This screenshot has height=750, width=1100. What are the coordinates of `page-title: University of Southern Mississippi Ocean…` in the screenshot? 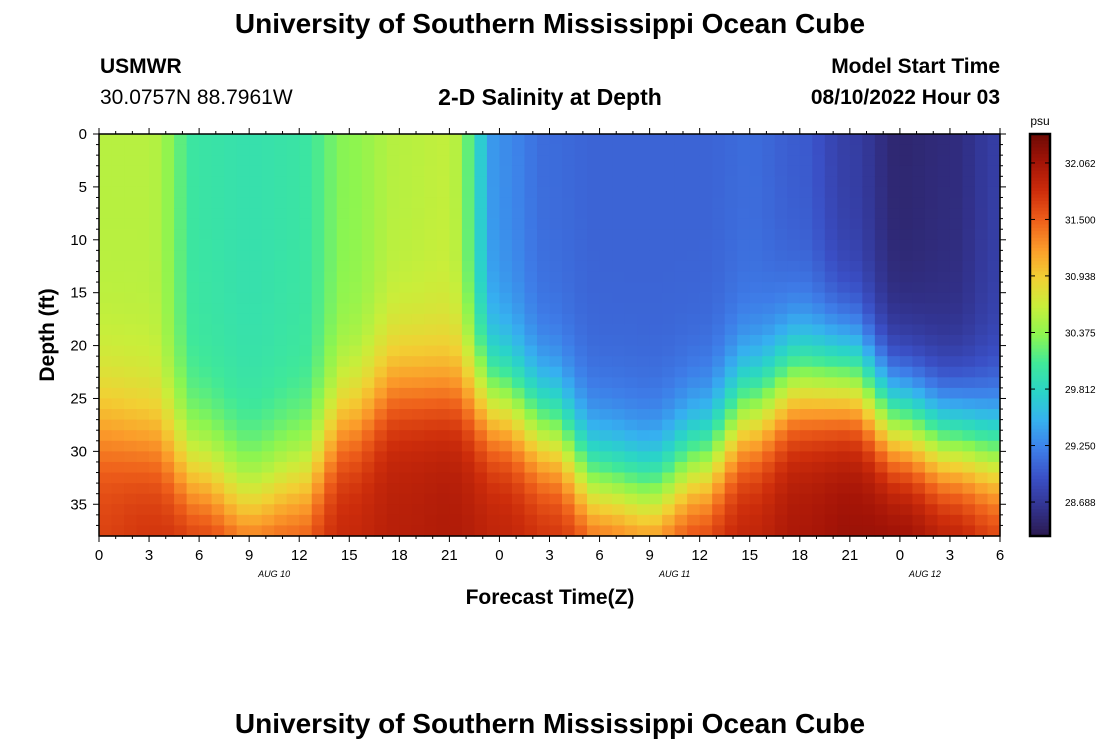 It's located at (550, 23).